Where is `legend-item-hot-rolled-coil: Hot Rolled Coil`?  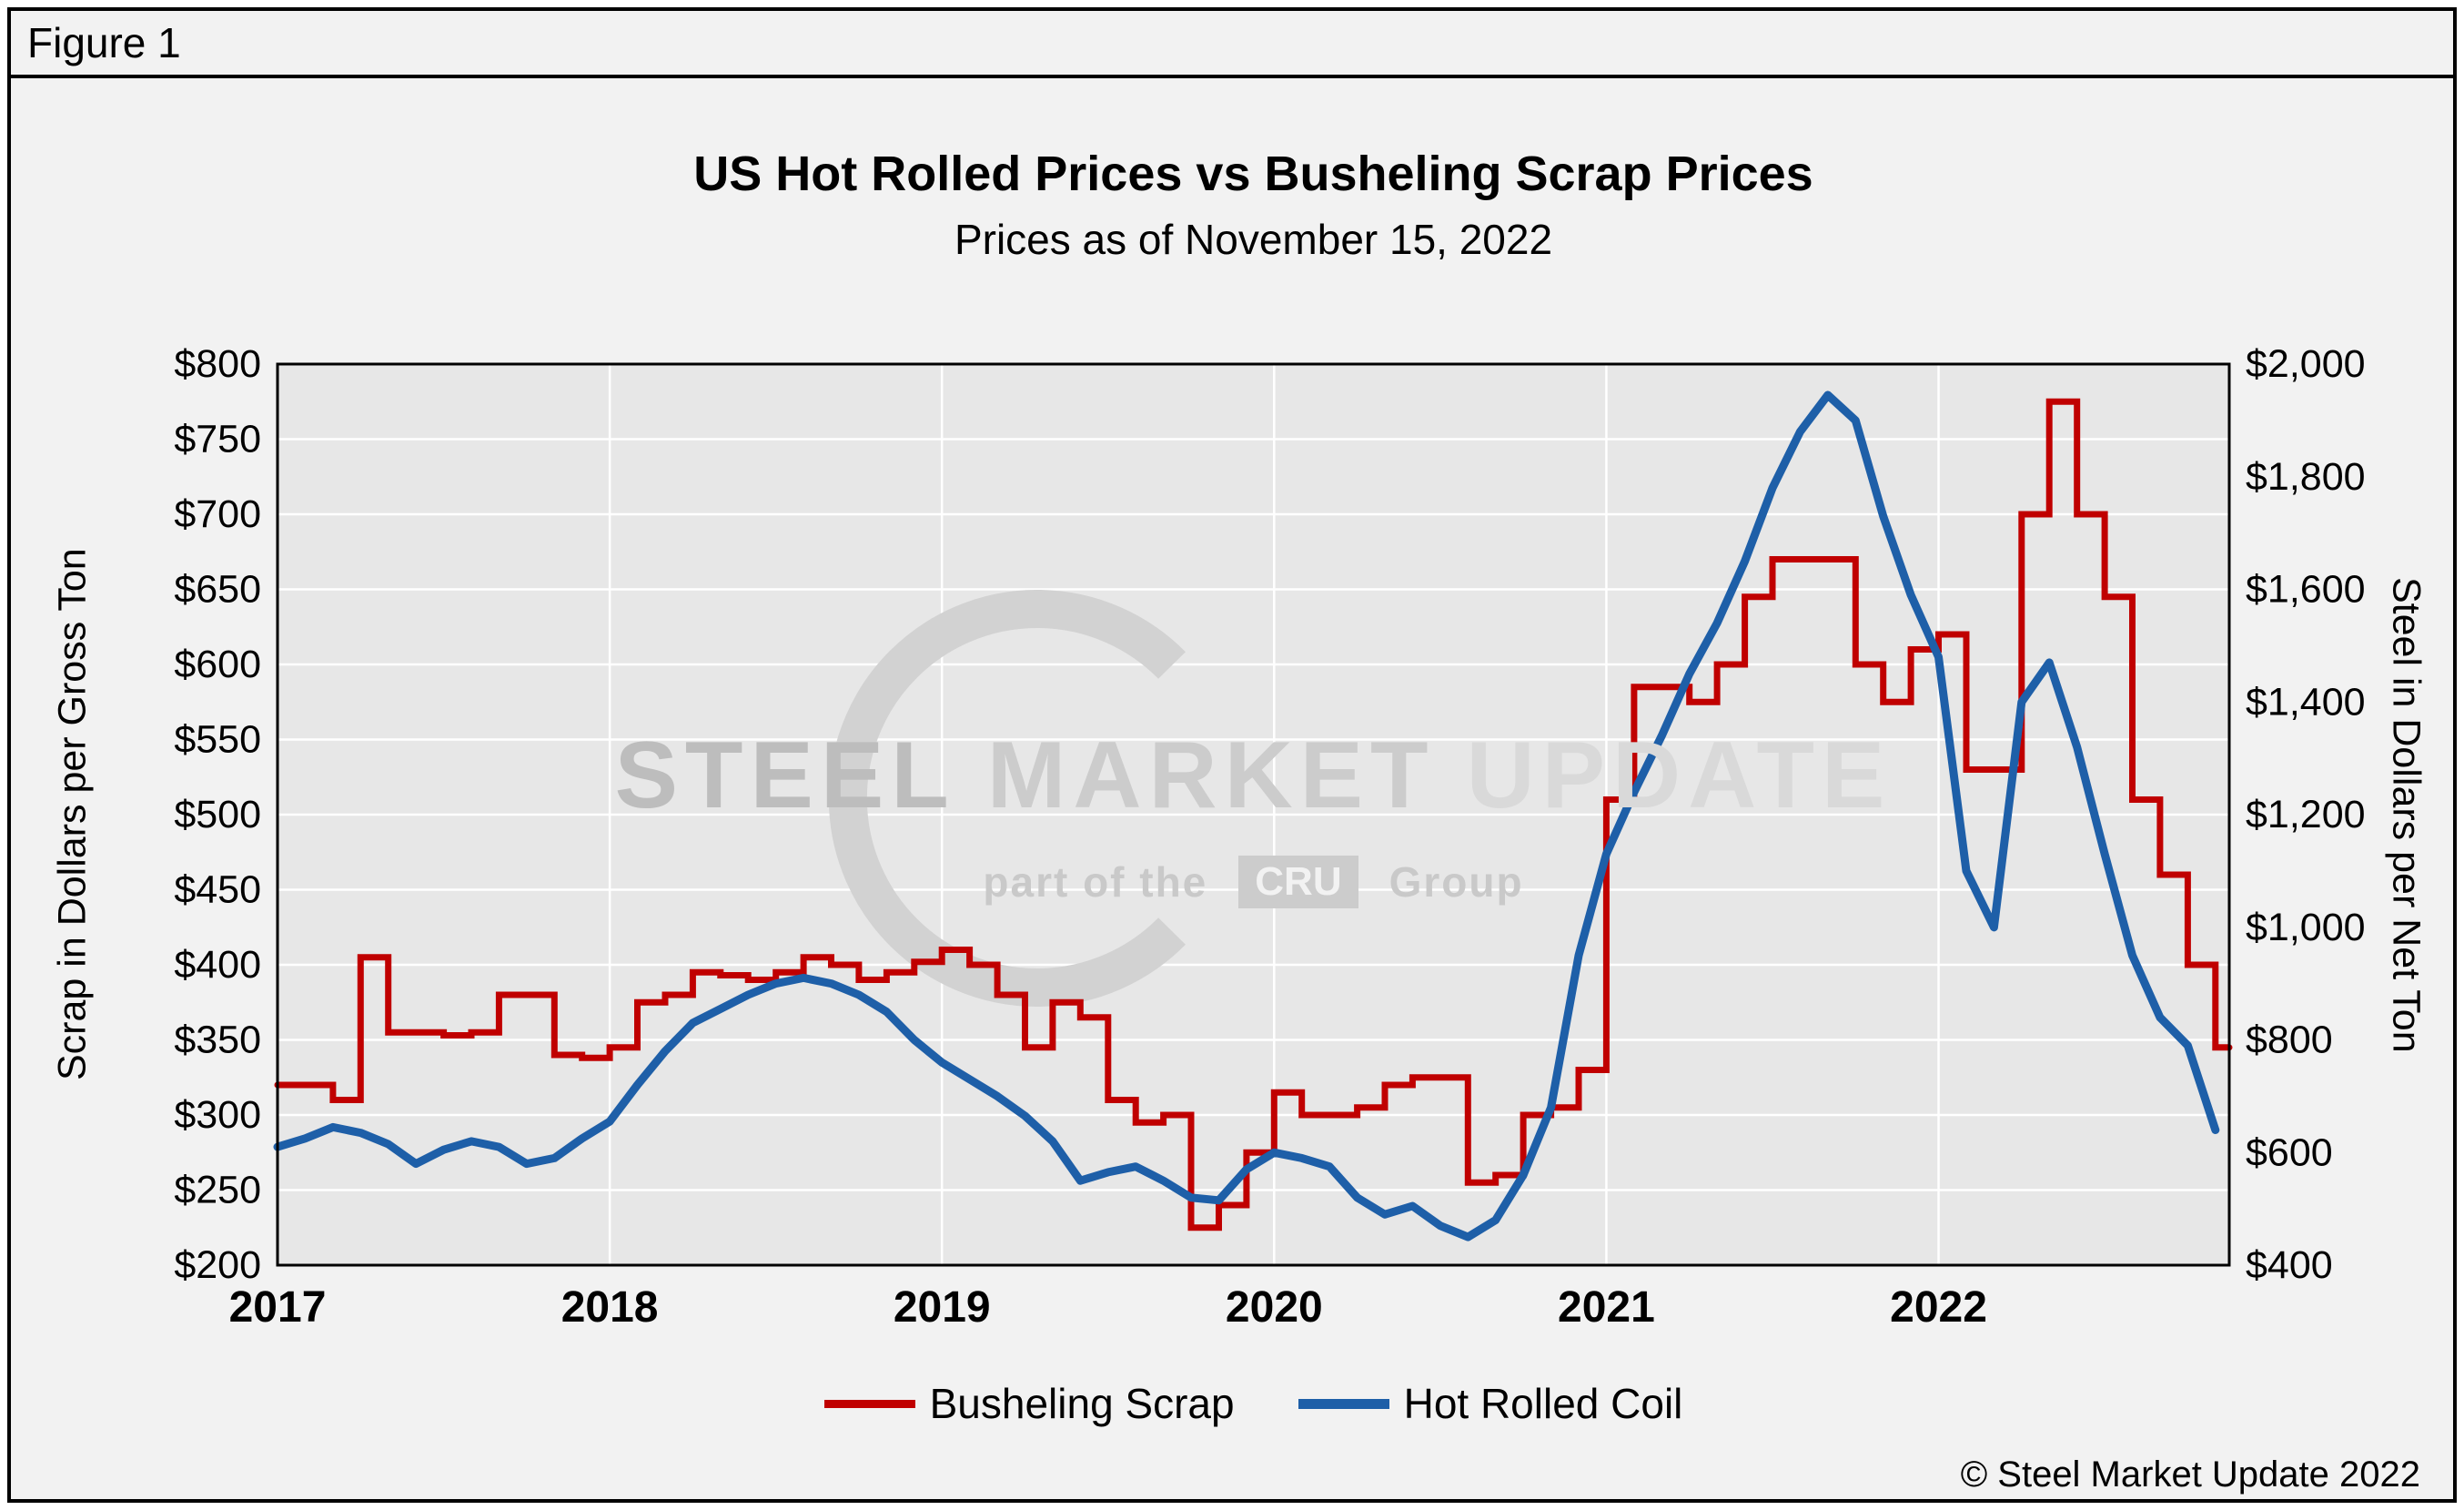 legend-item-hot-rolled-coil: Hot Rolled Coil is located at coordinates (1490, 1404).